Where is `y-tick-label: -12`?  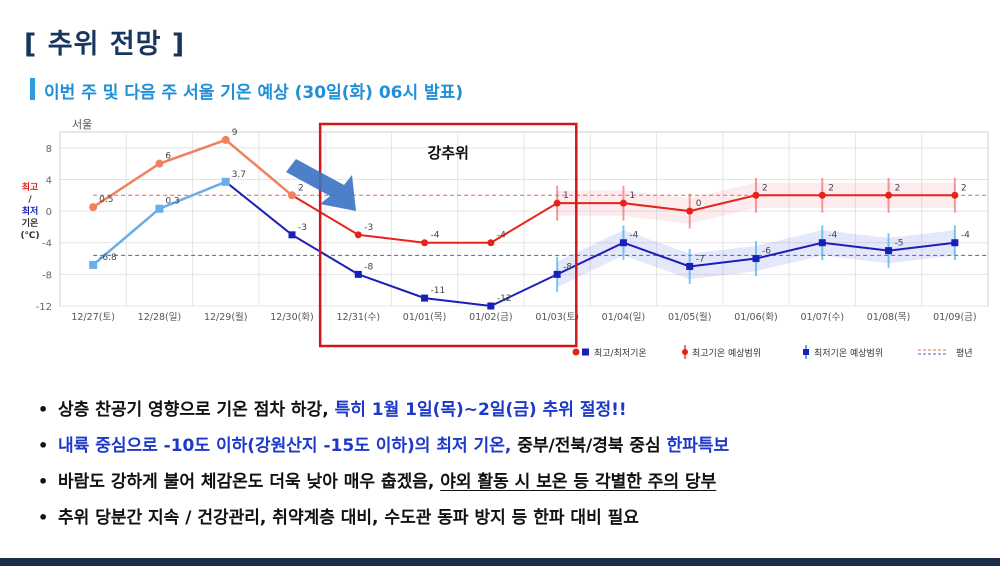 y-tick-label: -12 is located at coordinates (44, 307).